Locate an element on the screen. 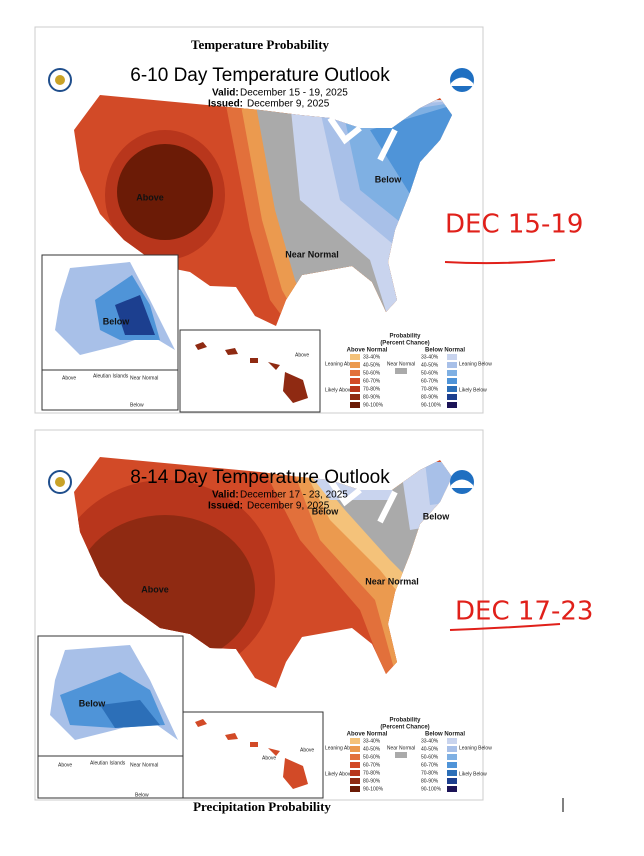 Image resolution: width=644 pixels, height=856 pixels. valid: December 15 - 19, 2025 is located at coordinates (294, 93).